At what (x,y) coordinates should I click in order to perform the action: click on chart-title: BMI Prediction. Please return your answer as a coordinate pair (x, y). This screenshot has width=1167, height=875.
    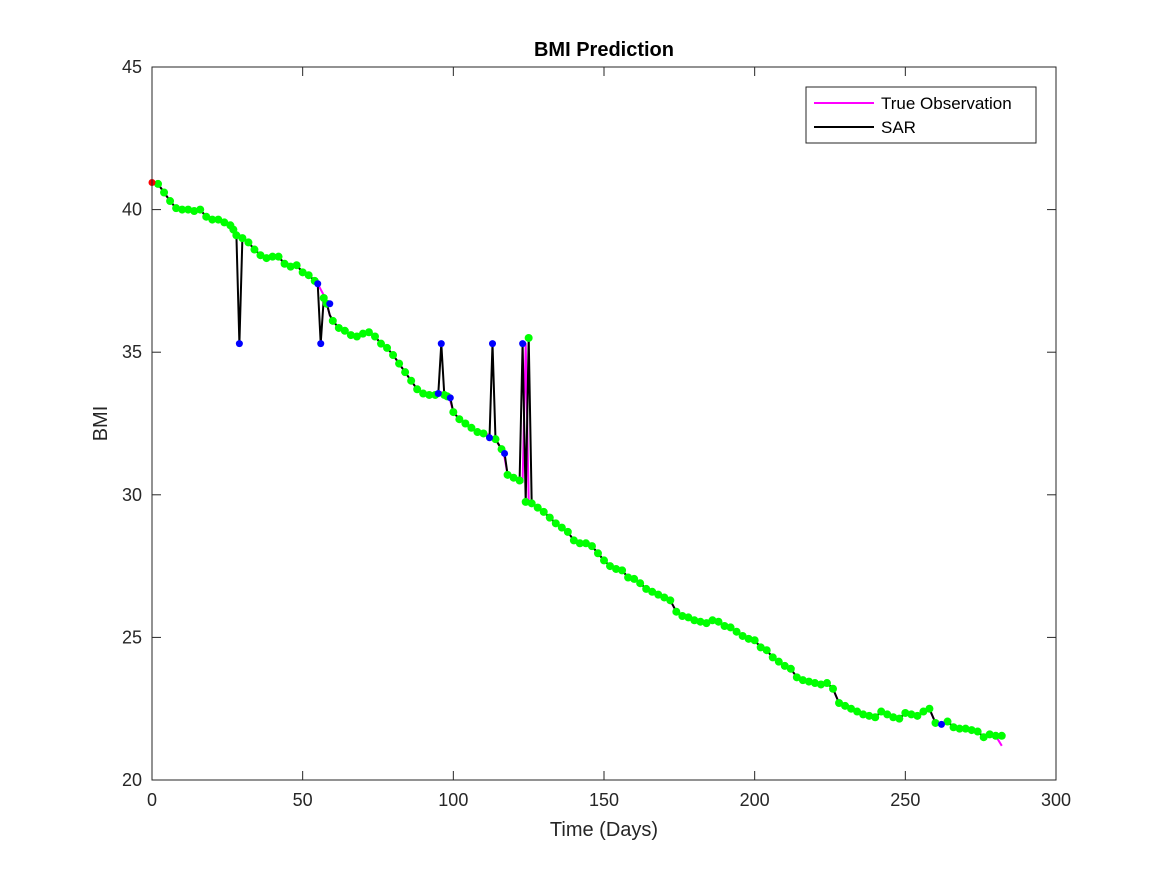
    Looking at the image, I should click on (604, 50).